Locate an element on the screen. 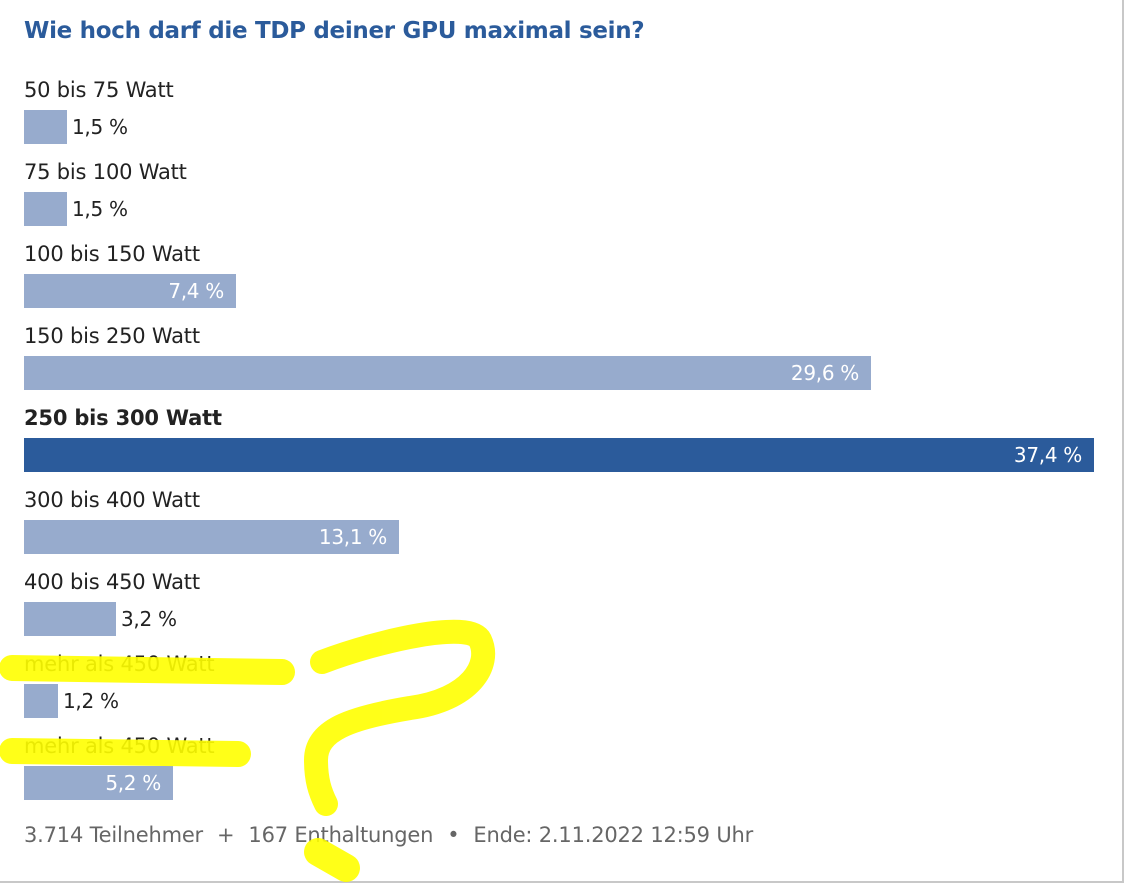  option-percentage: 13,1 % is located at coordinates (352, 537).